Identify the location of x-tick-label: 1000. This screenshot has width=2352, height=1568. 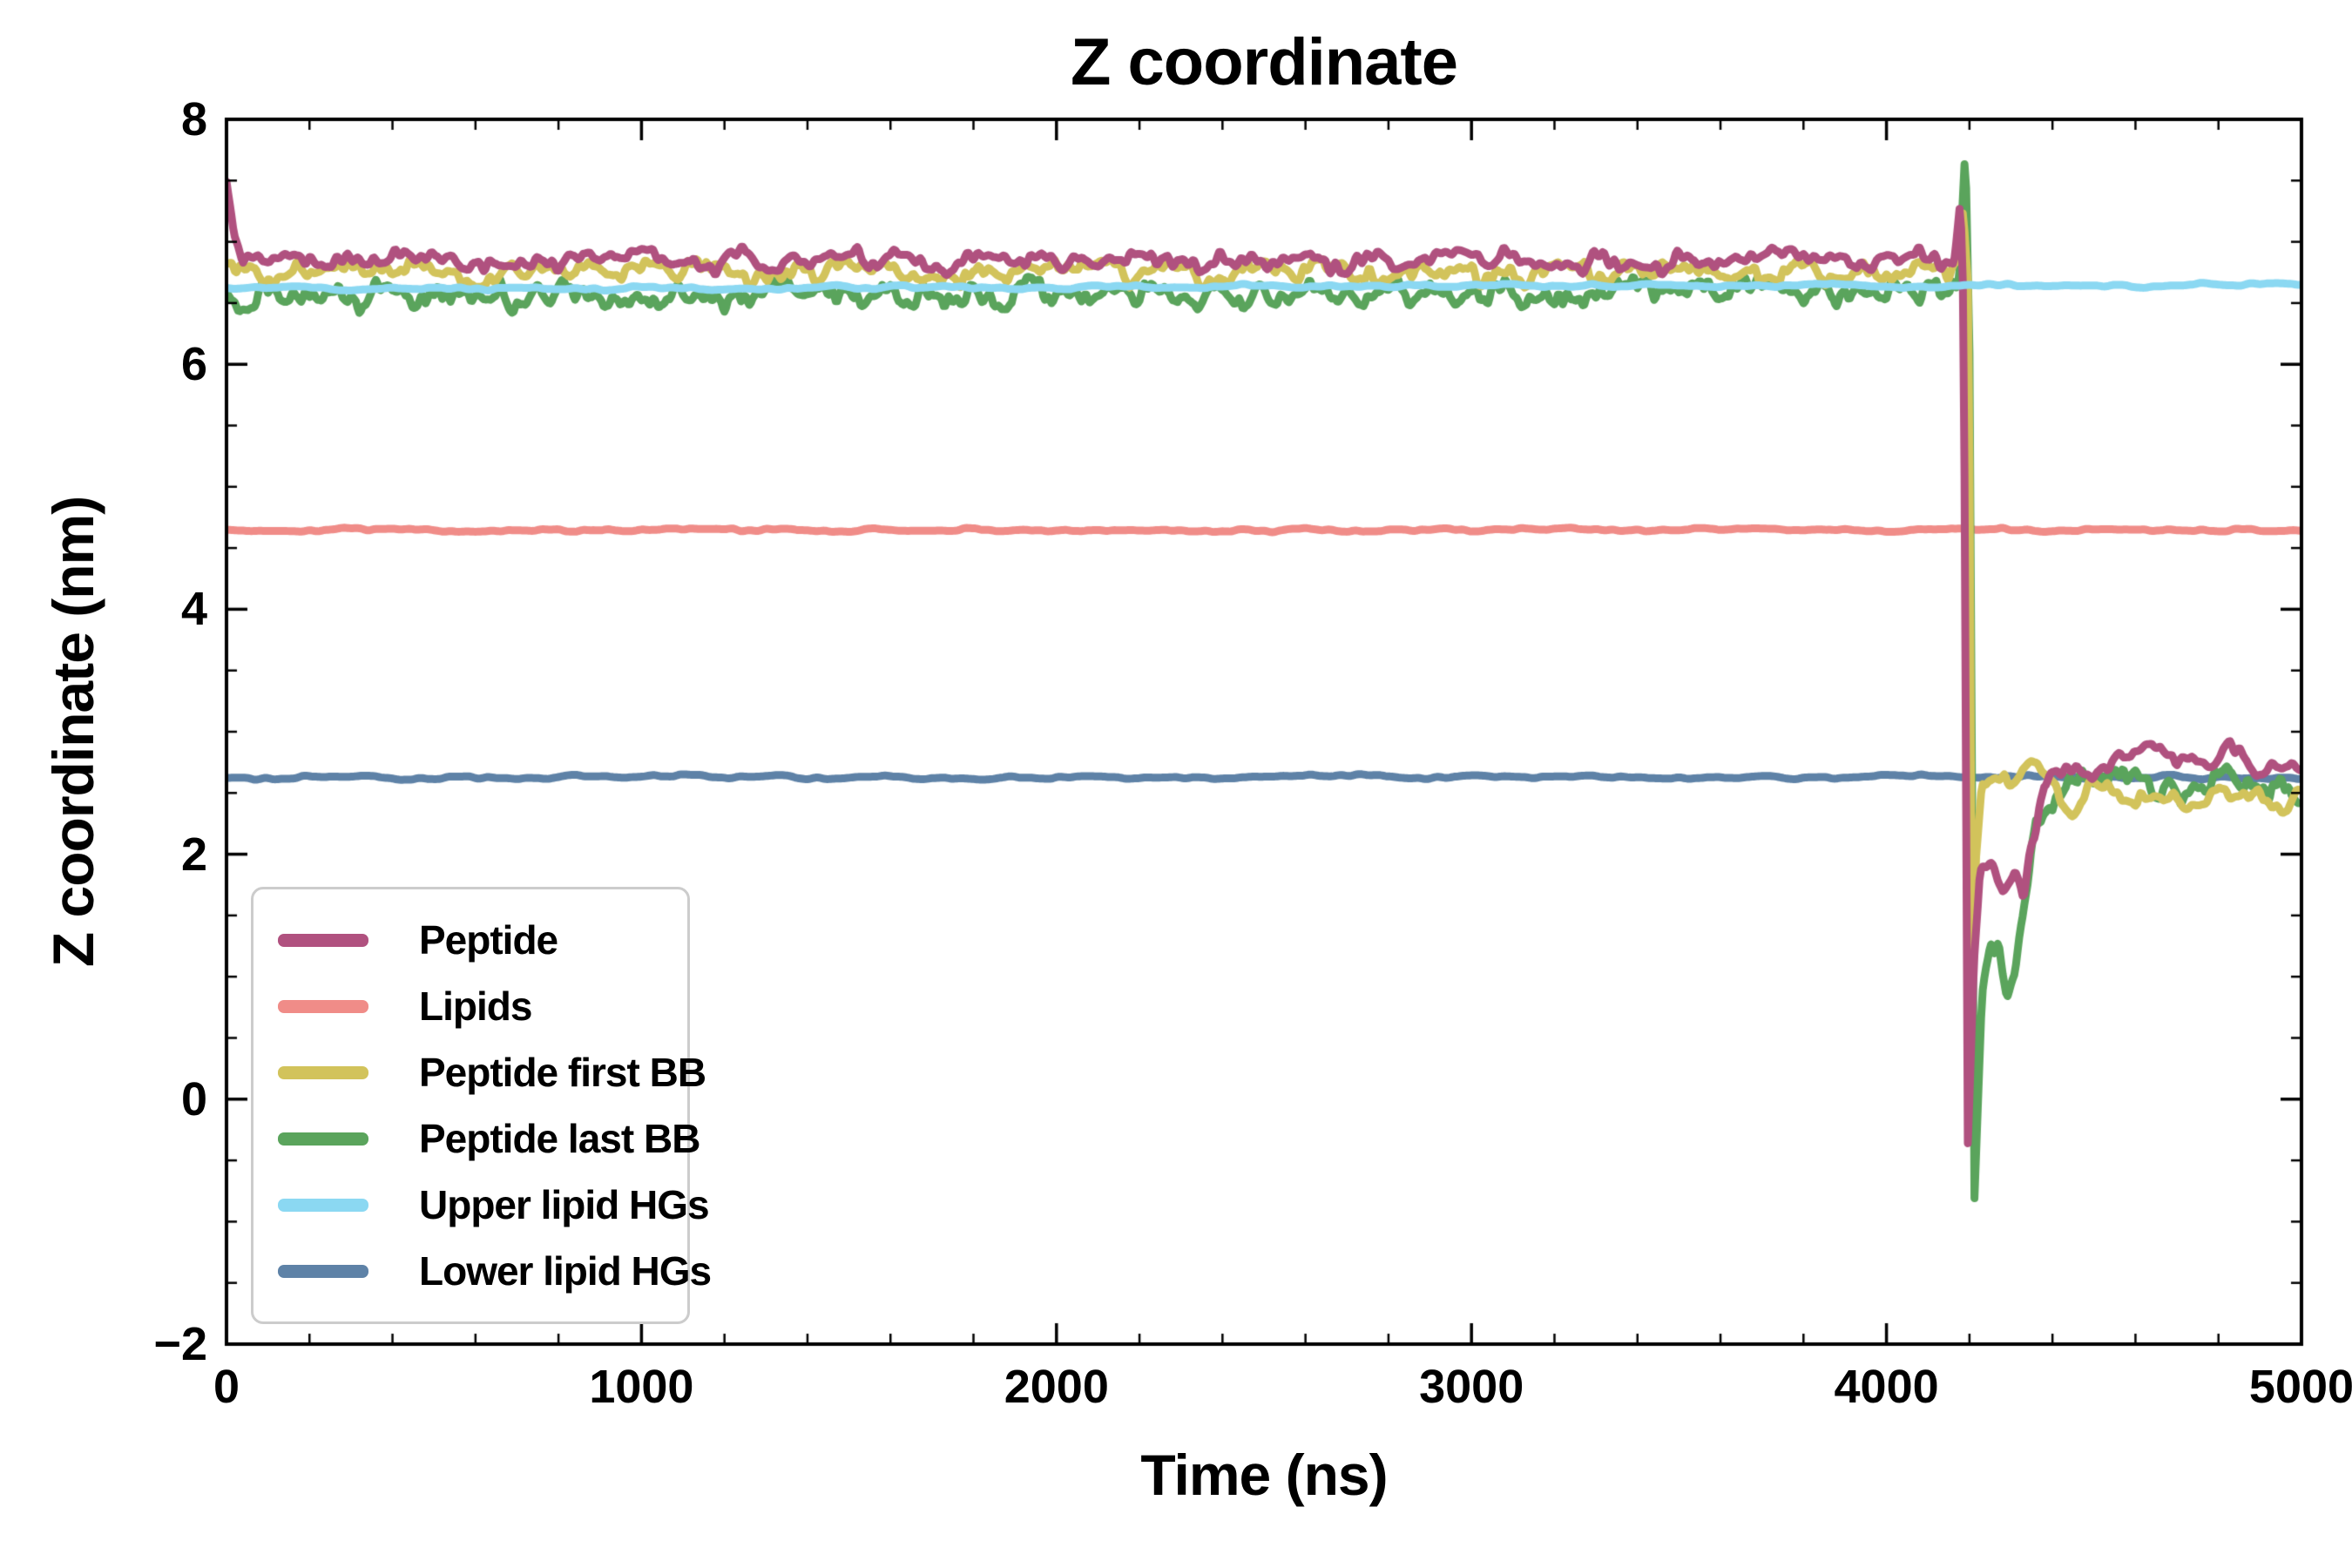
(641, 1387).